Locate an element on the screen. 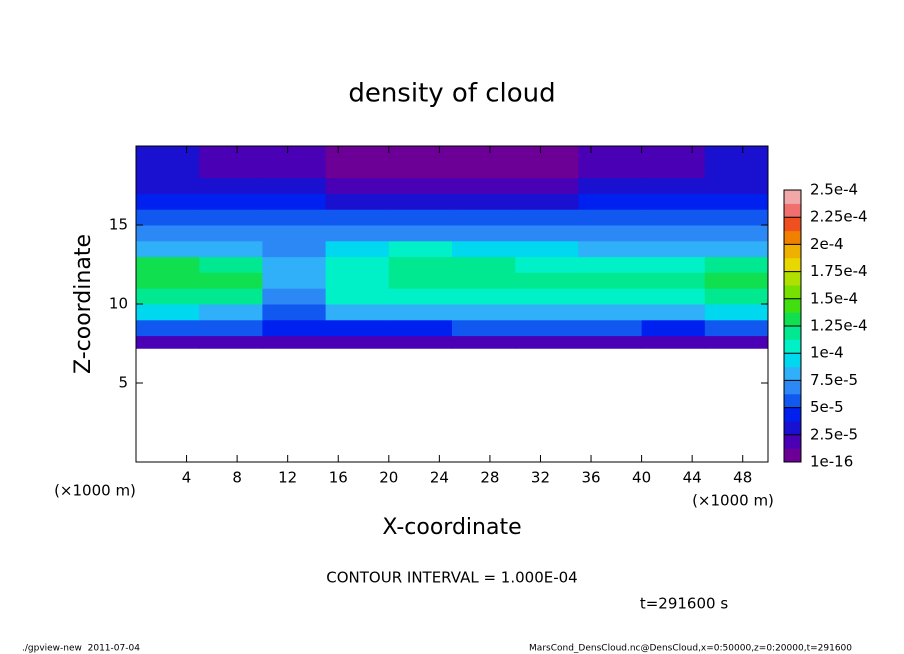 This screenshot has width=904, height=654. colorbar-label: 2e-4 is located at coordinates (827, 244).